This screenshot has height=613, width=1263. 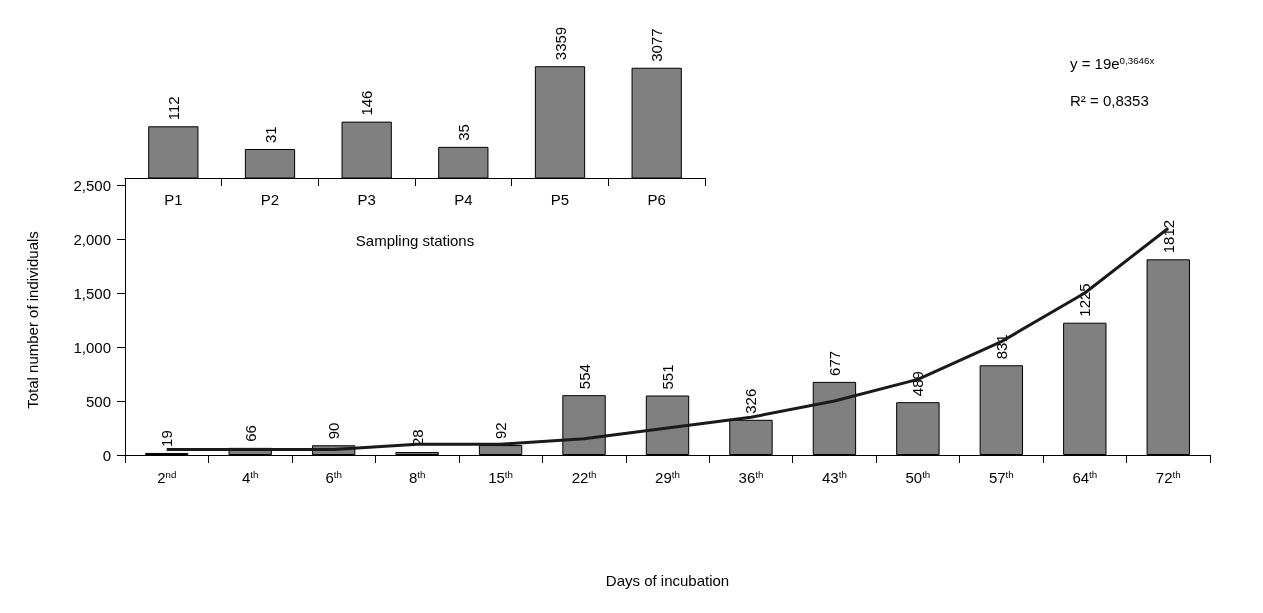 I want to click on y-tick-label: 1,500, so click(x=92, y=293).